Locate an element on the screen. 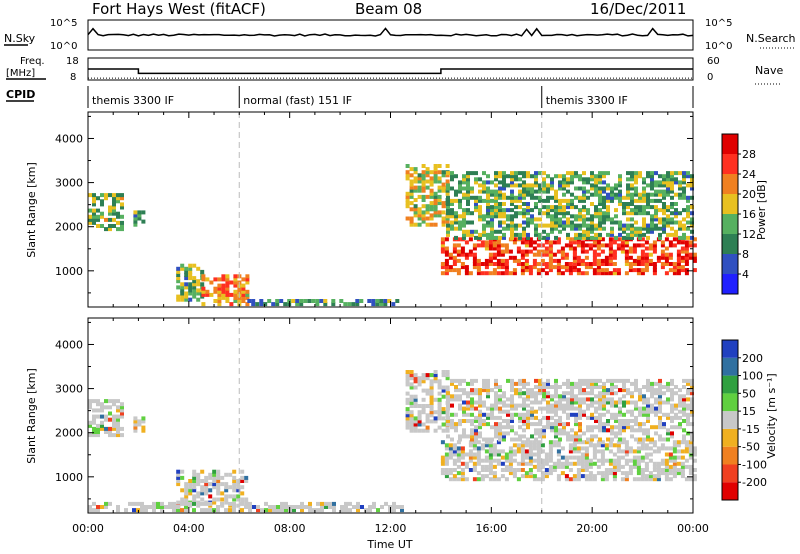 The height and width of the screenshot is (554, 800). cpid-segment: themis 3300 IF is located at coordinates (584, 97).